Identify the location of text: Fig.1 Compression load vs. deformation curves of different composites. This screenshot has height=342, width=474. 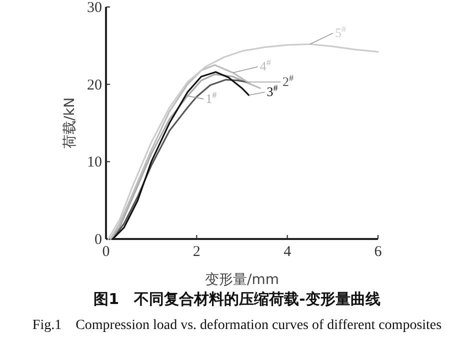
(237, 325).